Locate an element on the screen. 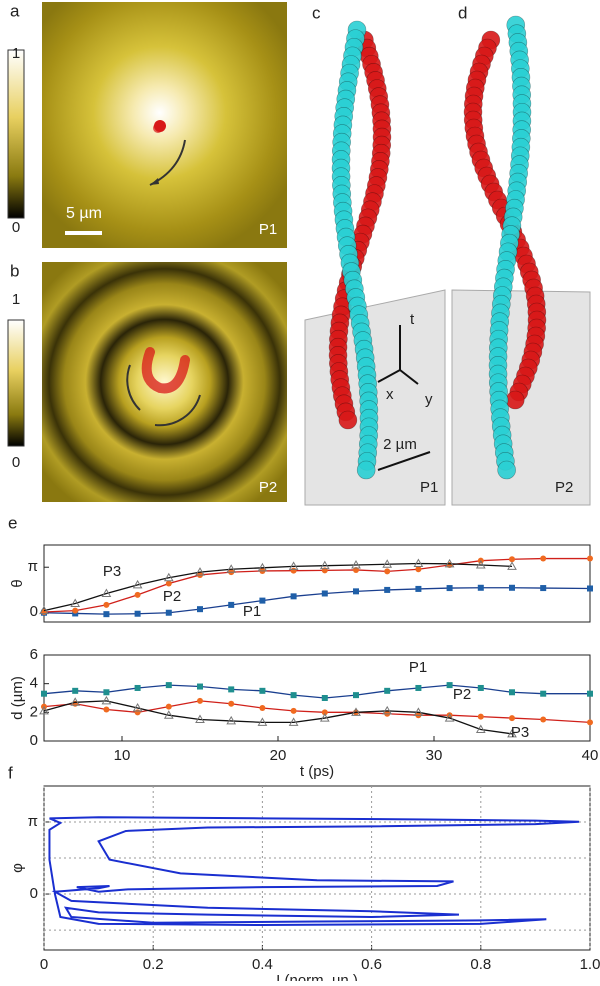  panel-label: e is located at coordinates (12, 522).